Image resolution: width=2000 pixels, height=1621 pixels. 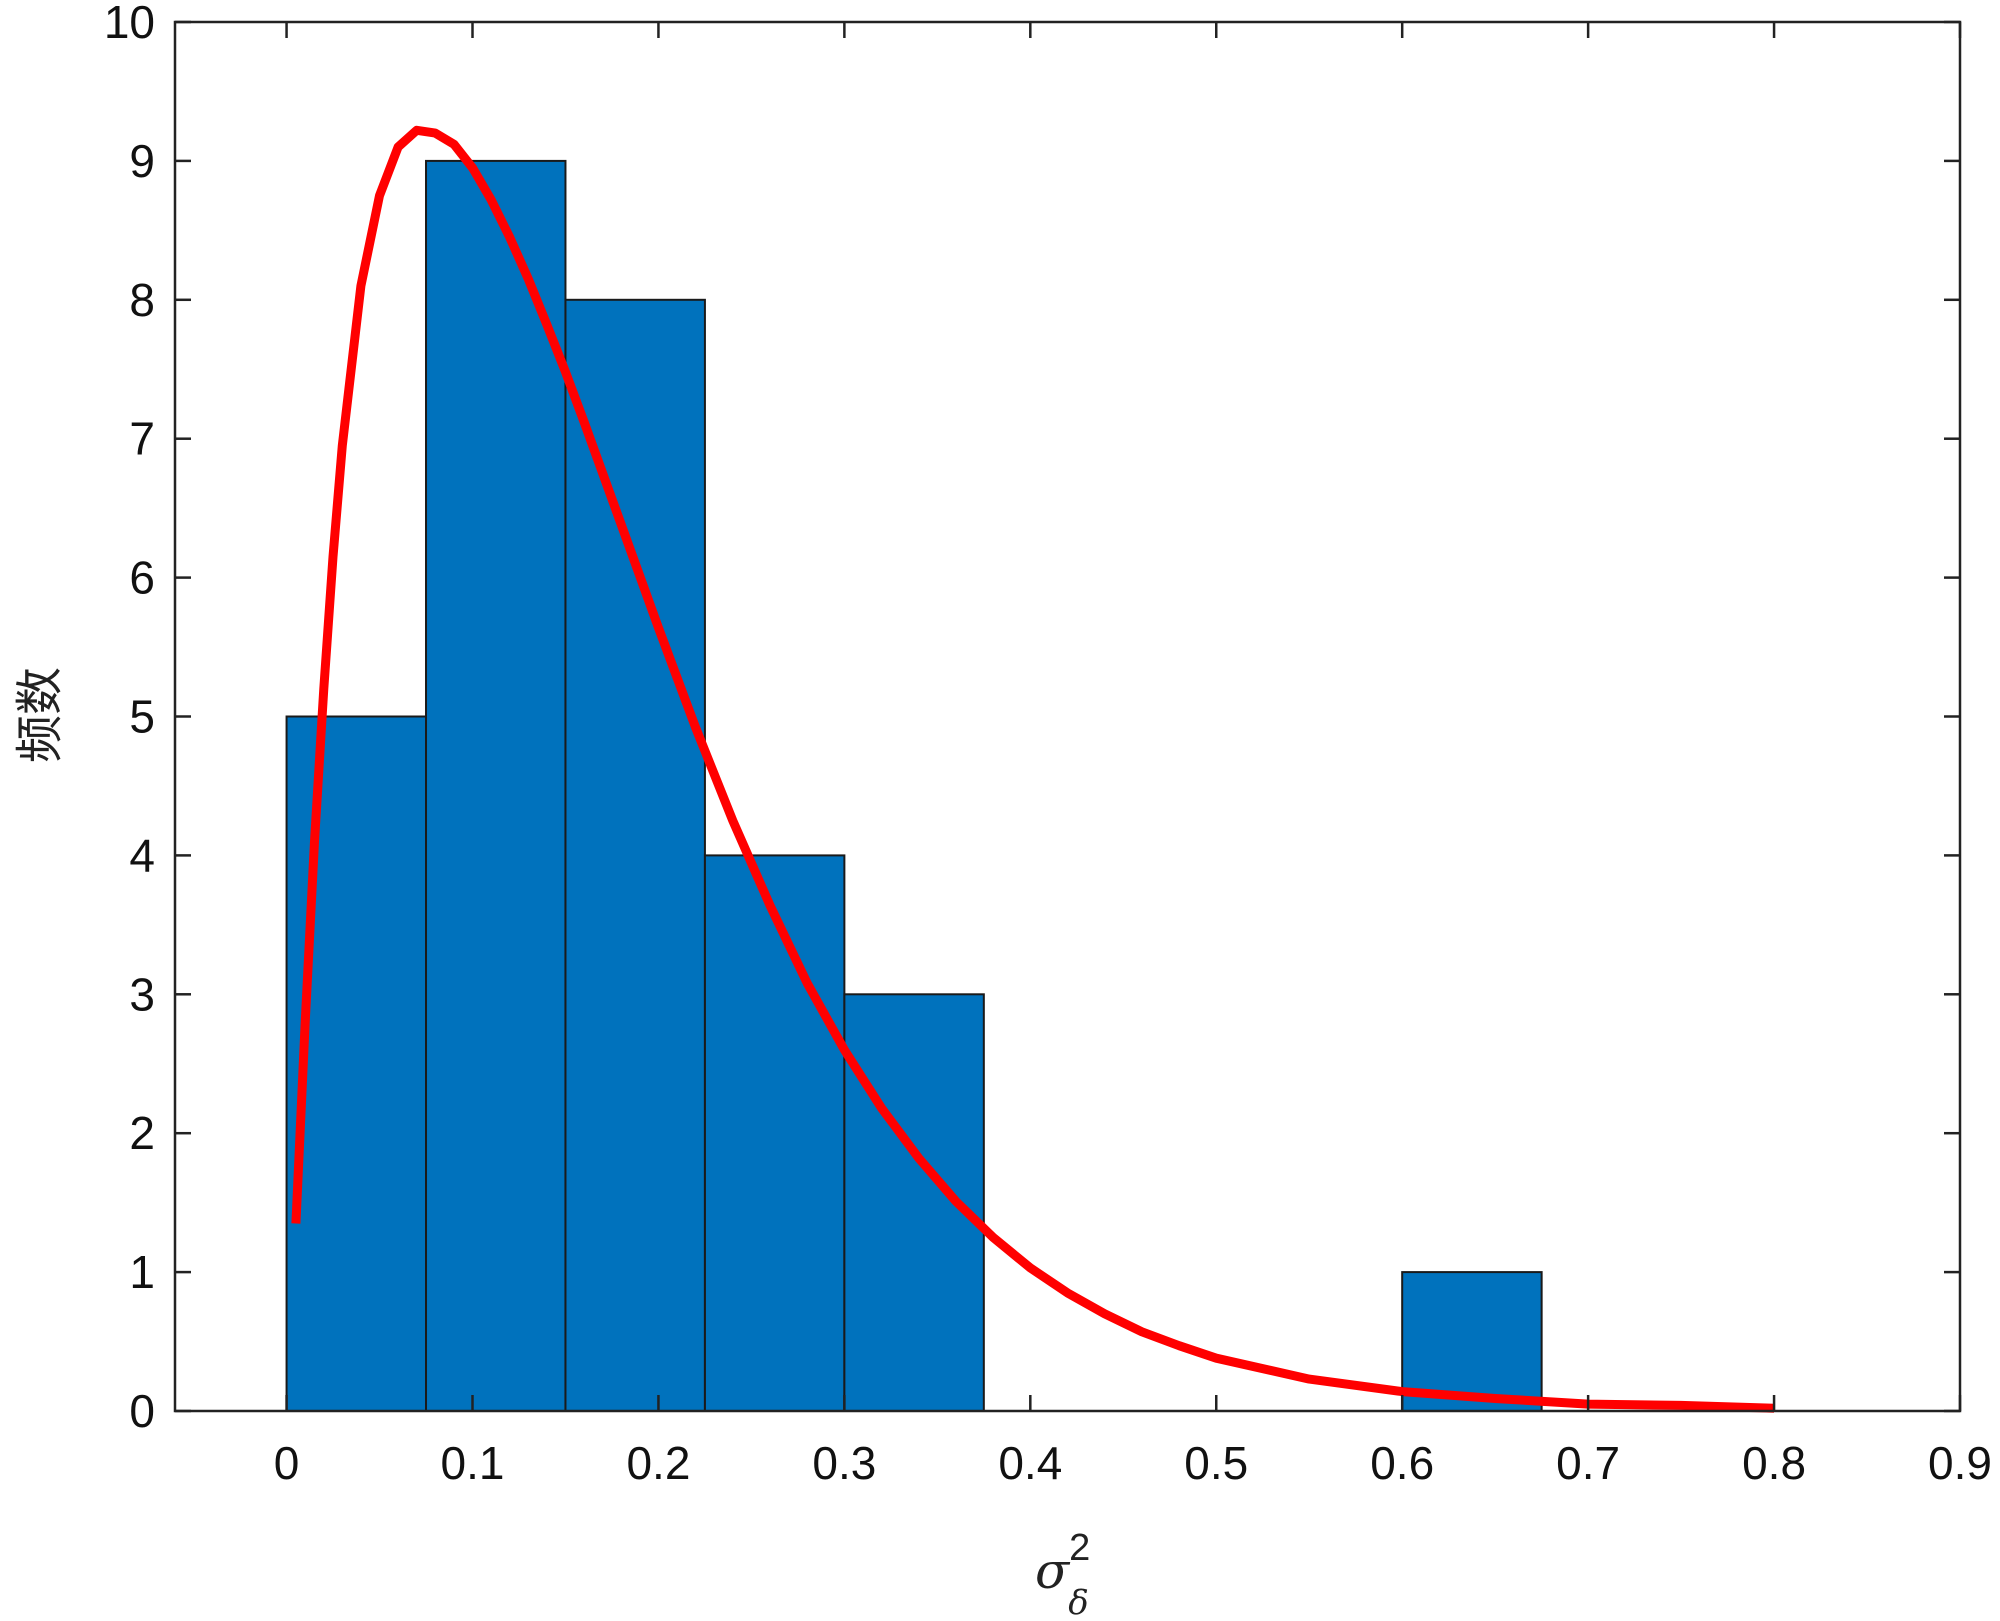 What do you see at coordinates (142, 300) in the screenshot?
I see `y-tick-label: 8` at bounding box center [142, 300].